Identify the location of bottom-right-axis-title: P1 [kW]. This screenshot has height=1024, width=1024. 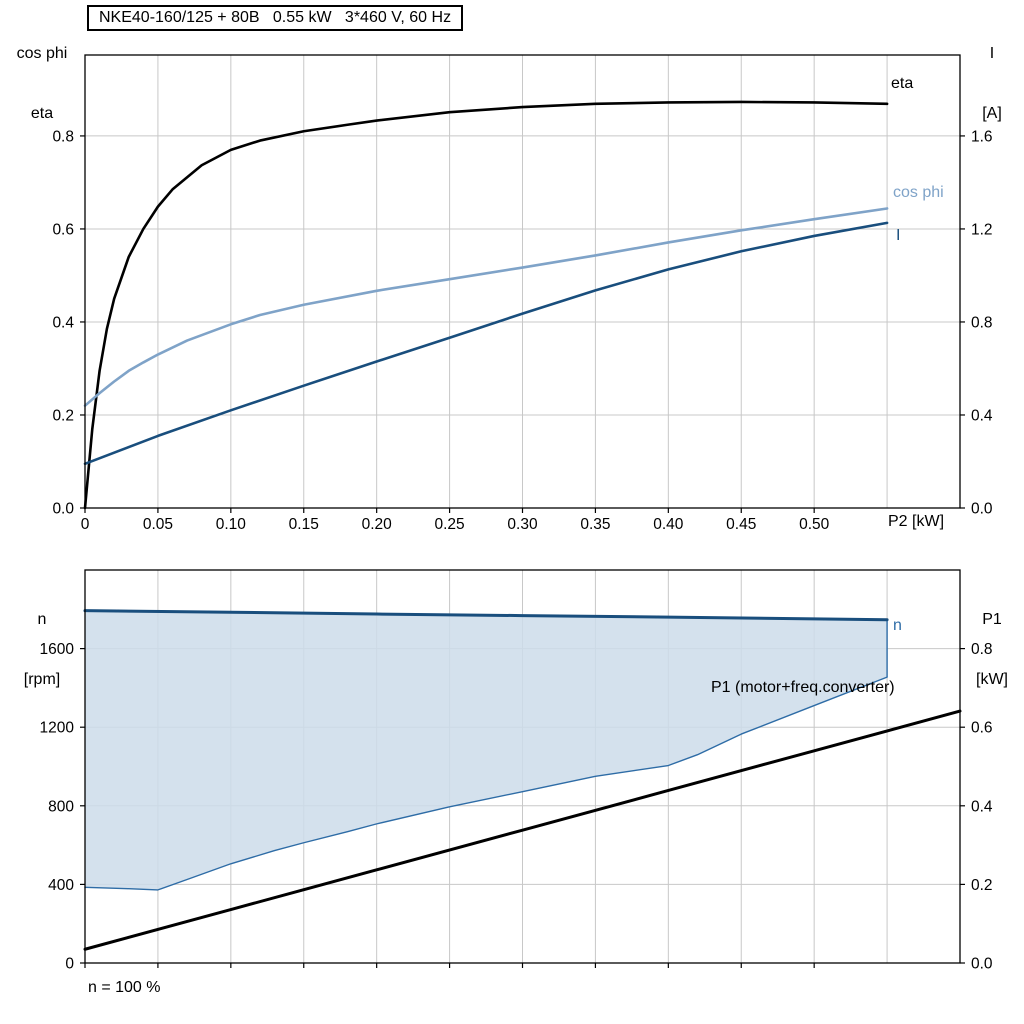
(992, 650).